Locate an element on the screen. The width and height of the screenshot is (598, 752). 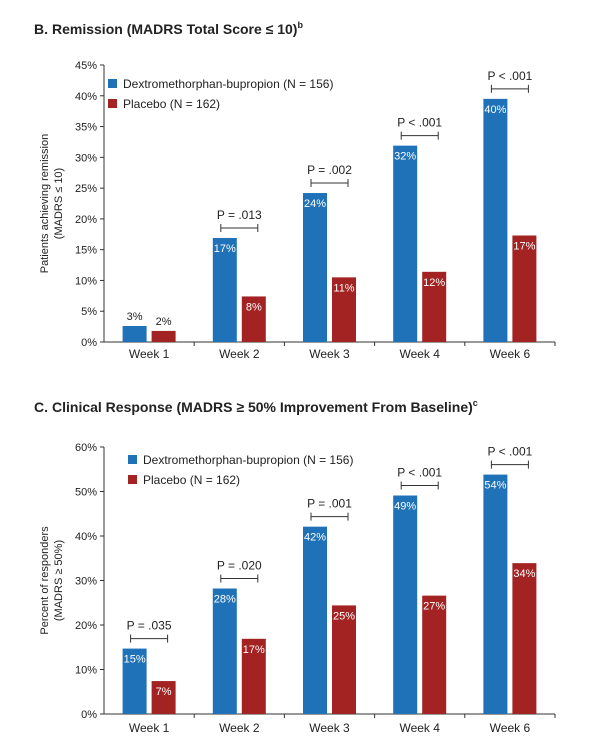
y-axis-label: Percent of responders is located at coordinates (45, 580).